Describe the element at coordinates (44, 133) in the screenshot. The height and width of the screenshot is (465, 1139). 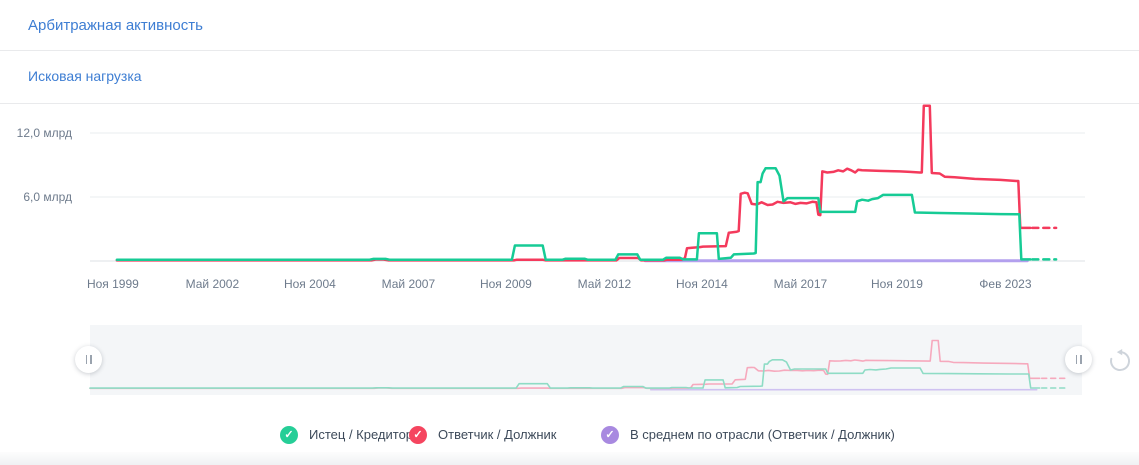
I see `y-tick-label: 12,0 млрд` at that location.